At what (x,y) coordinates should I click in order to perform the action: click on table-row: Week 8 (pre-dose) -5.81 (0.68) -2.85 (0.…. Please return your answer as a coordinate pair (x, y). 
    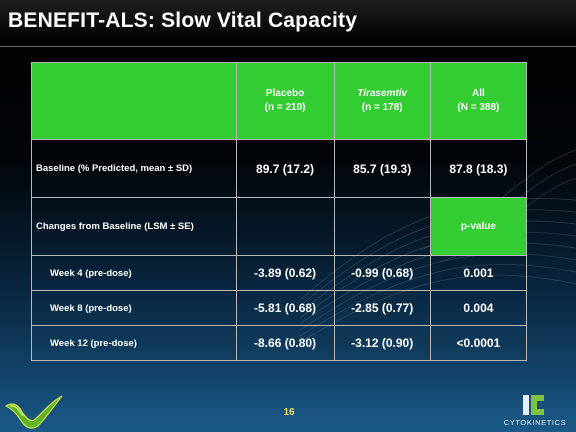
    Looking at the image, I should click on (279, 308).